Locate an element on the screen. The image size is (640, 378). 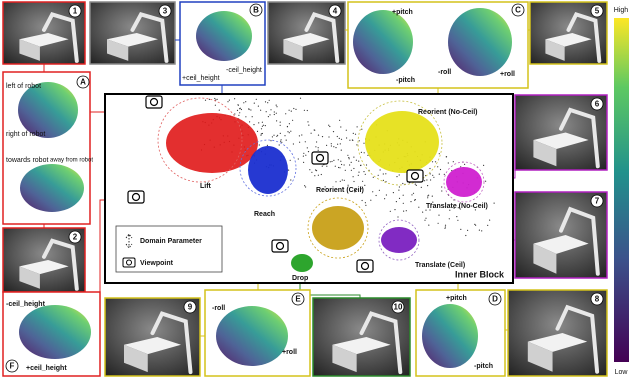
cluster-reorient-no-ceil is located at coordinates (402, 142).